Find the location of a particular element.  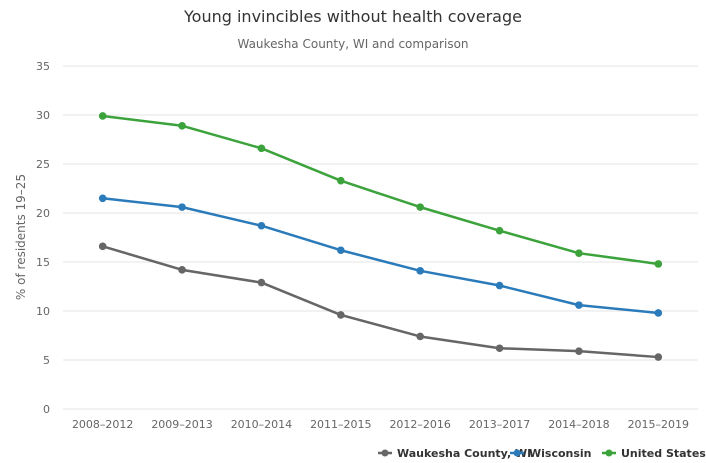

y-axis-label: % of residents 19–25 is located at coordinates (21, 237).